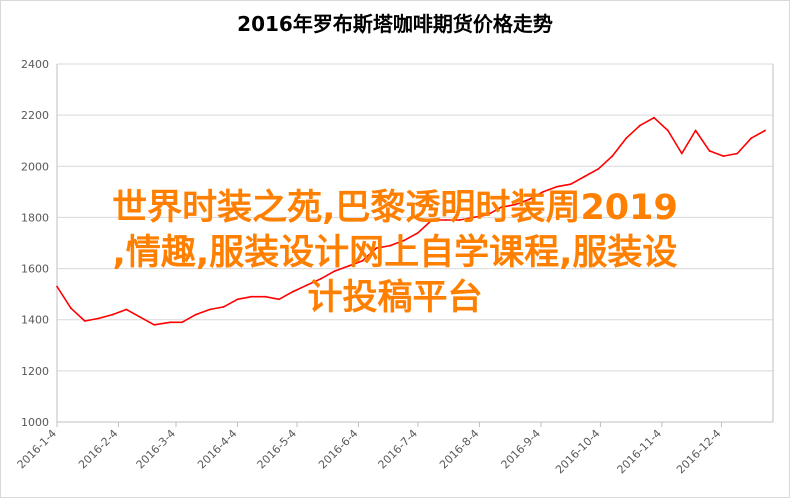  I want to click on y-tick-label: 2000, so click(35, 166).